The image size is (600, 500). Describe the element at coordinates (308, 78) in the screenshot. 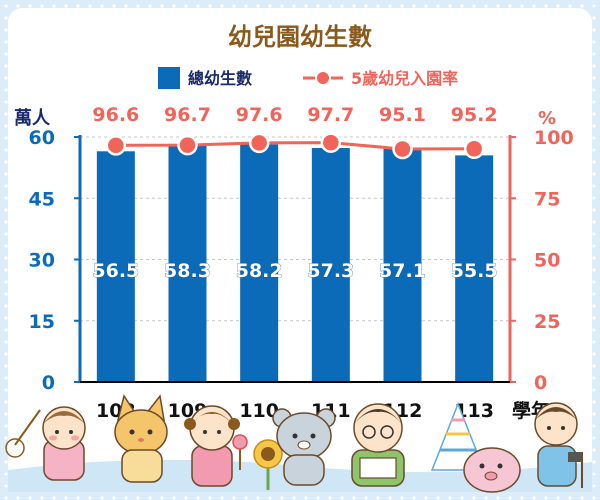

I see `legend: 總幼生數 5歲幼兒入園率` at that location.